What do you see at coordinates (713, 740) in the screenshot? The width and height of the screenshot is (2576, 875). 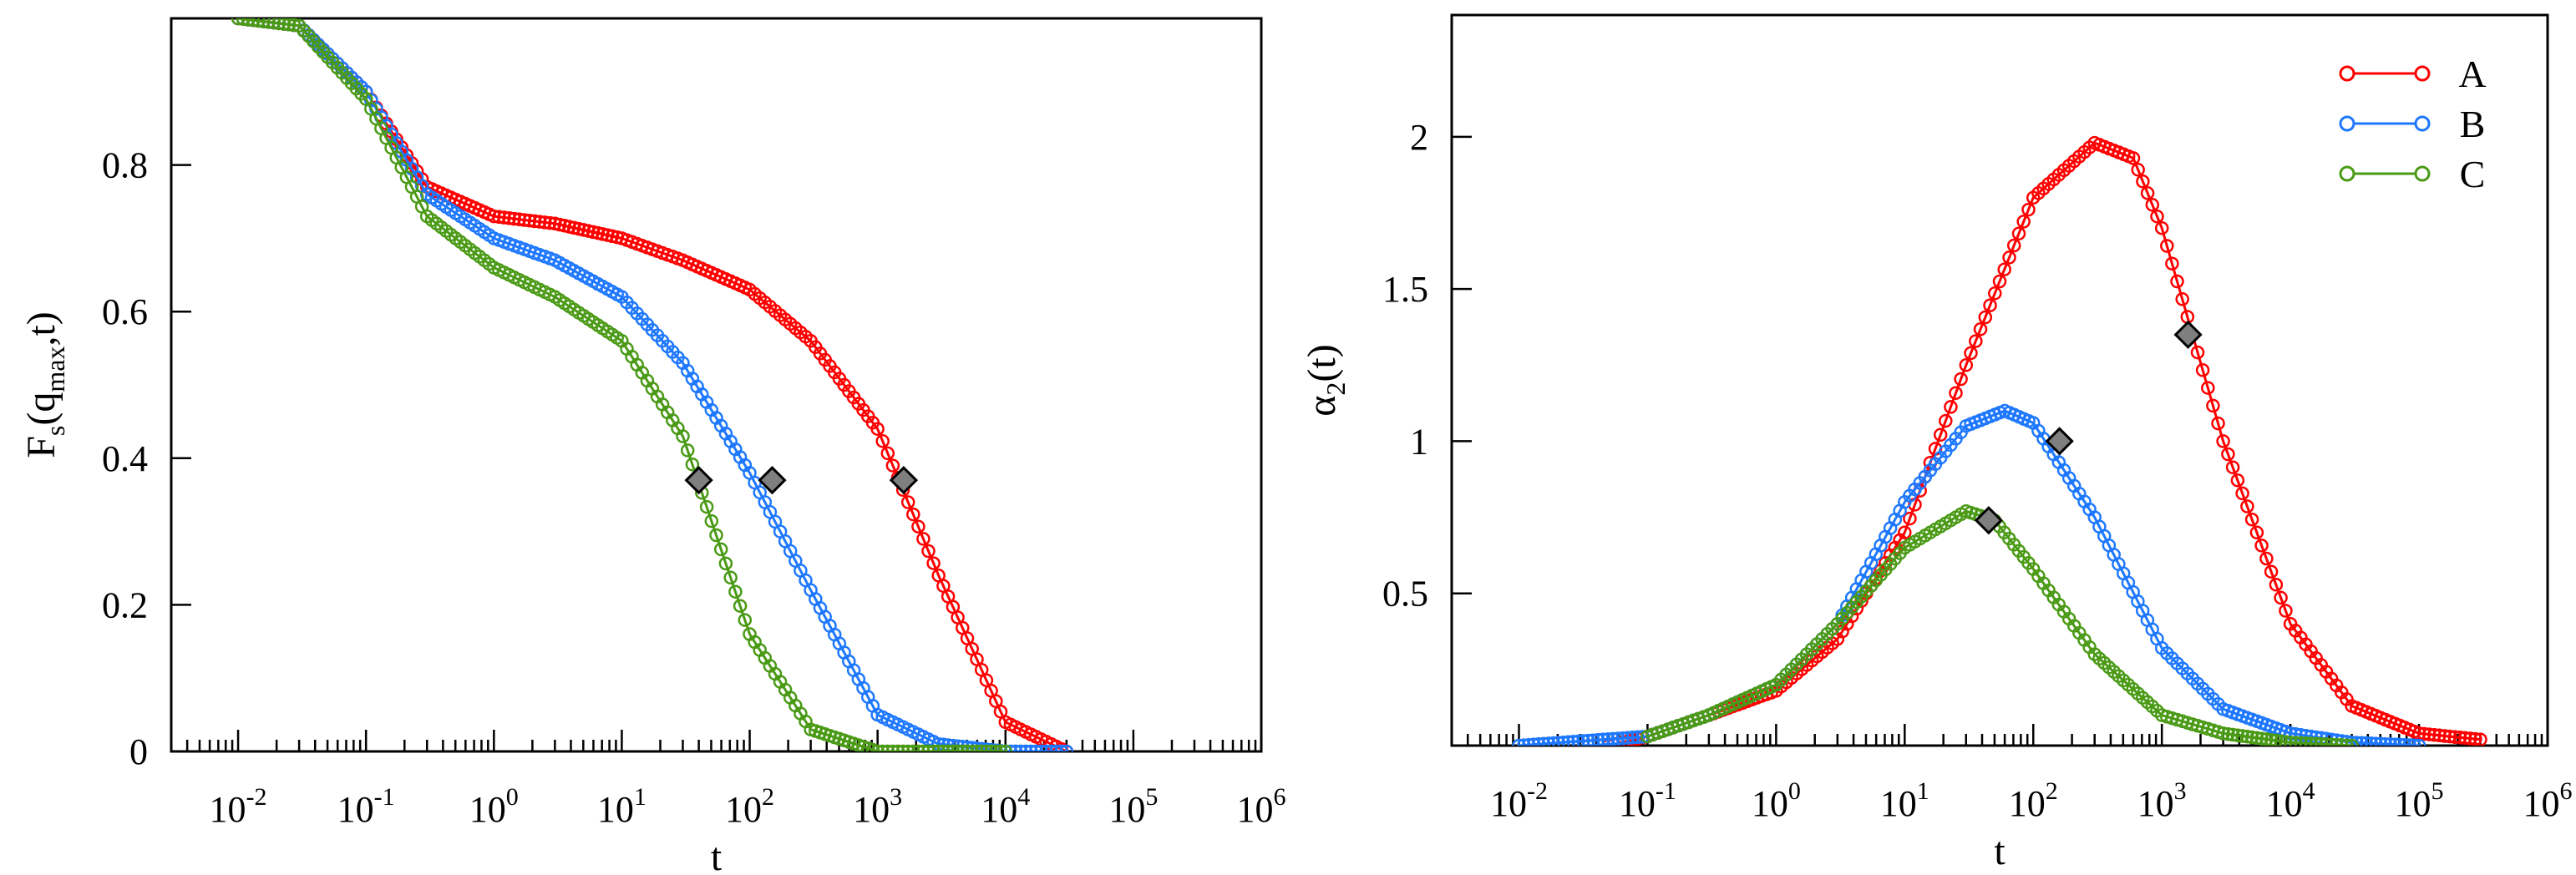 I see `x-ticks` at bounding box center [713, 740].